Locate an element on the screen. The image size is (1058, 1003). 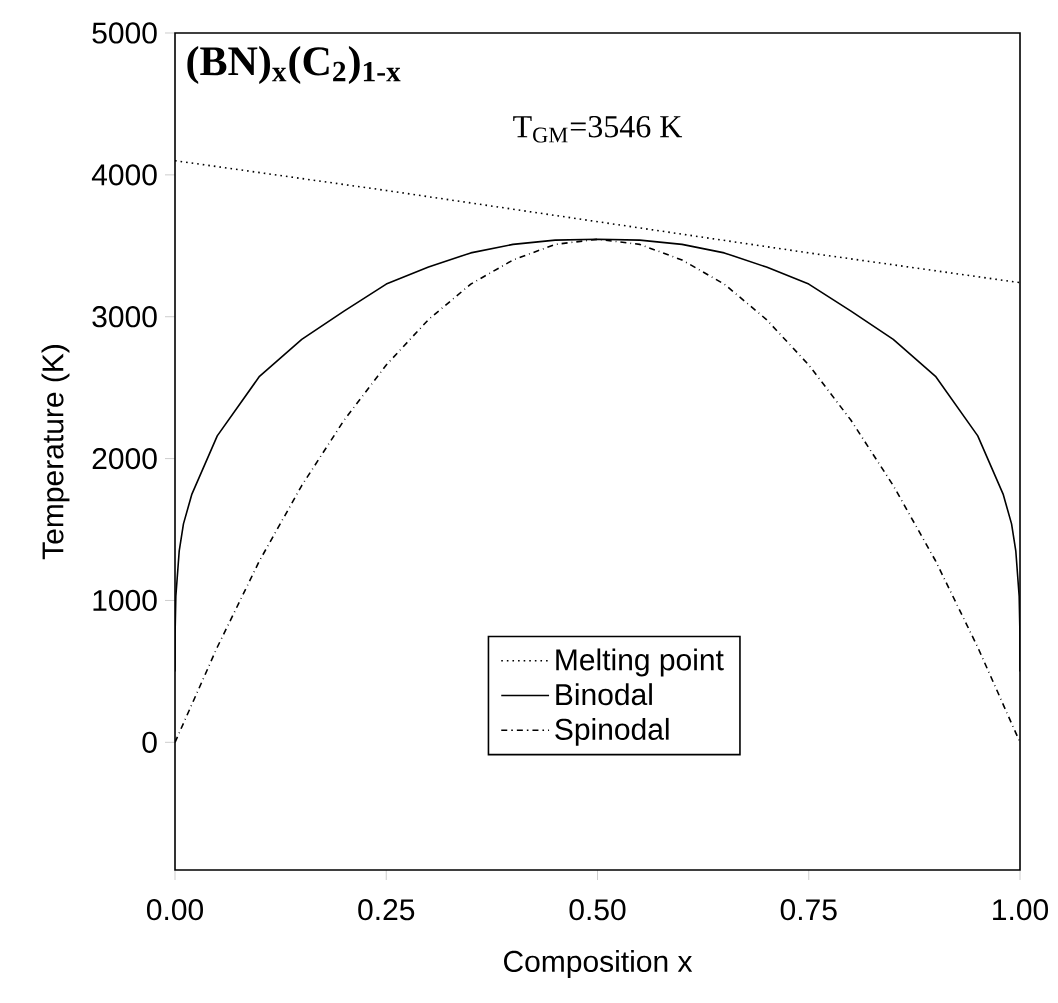
y-tick-label: 4000 is located at coordinates (124, 175).